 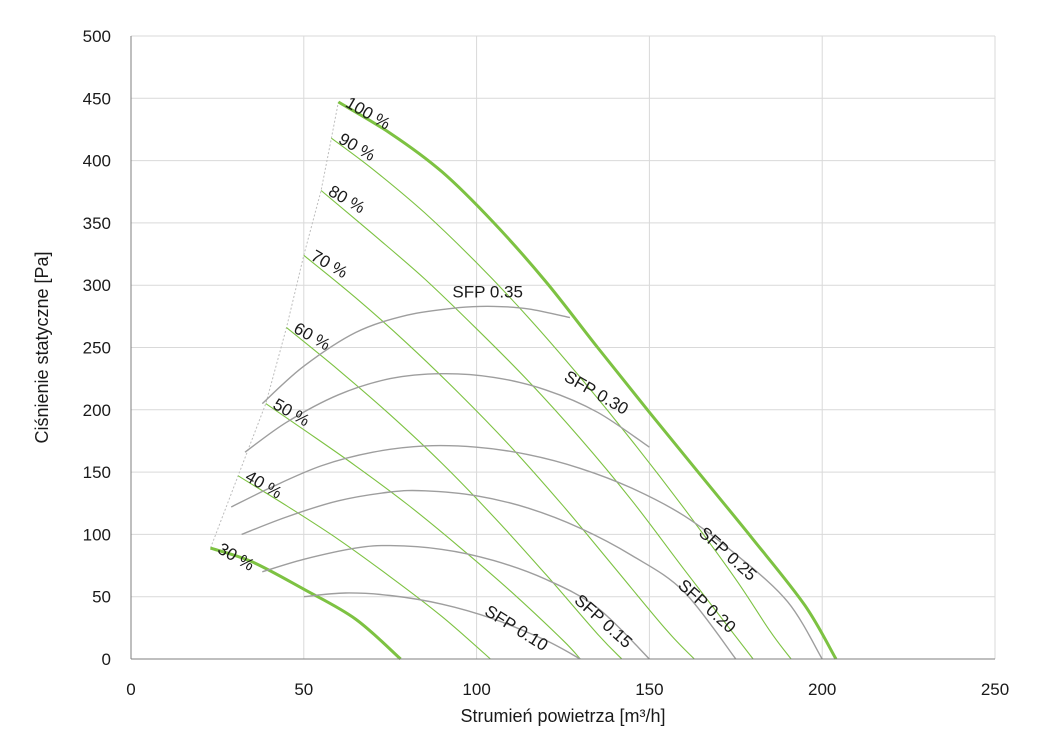 What do you see at coordinates (130, 689) in the screenshot?
I see `x-tick-label: 0` at bounding box center [130, 689].